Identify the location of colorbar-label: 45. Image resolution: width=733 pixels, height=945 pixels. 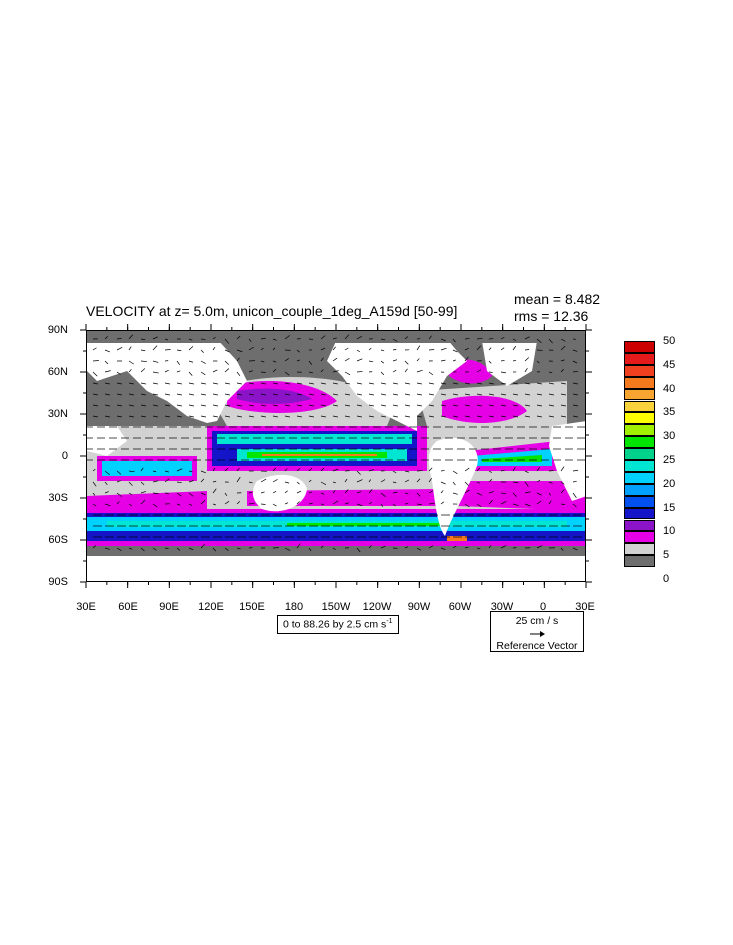
(669, 364).